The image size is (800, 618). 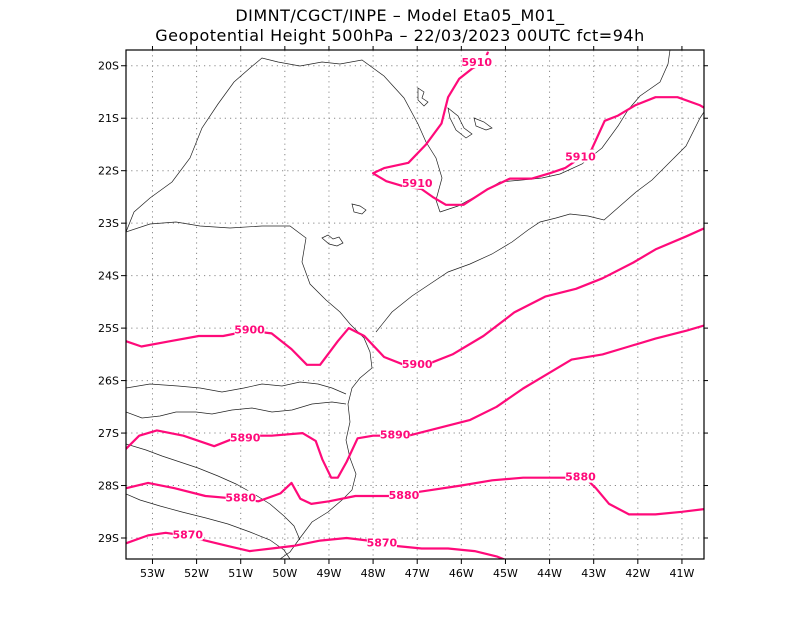 What do you see at coordinates (108, 66) in the screenshot?
I see `y-tick-label: 20S` at bounding box center [108, 66].